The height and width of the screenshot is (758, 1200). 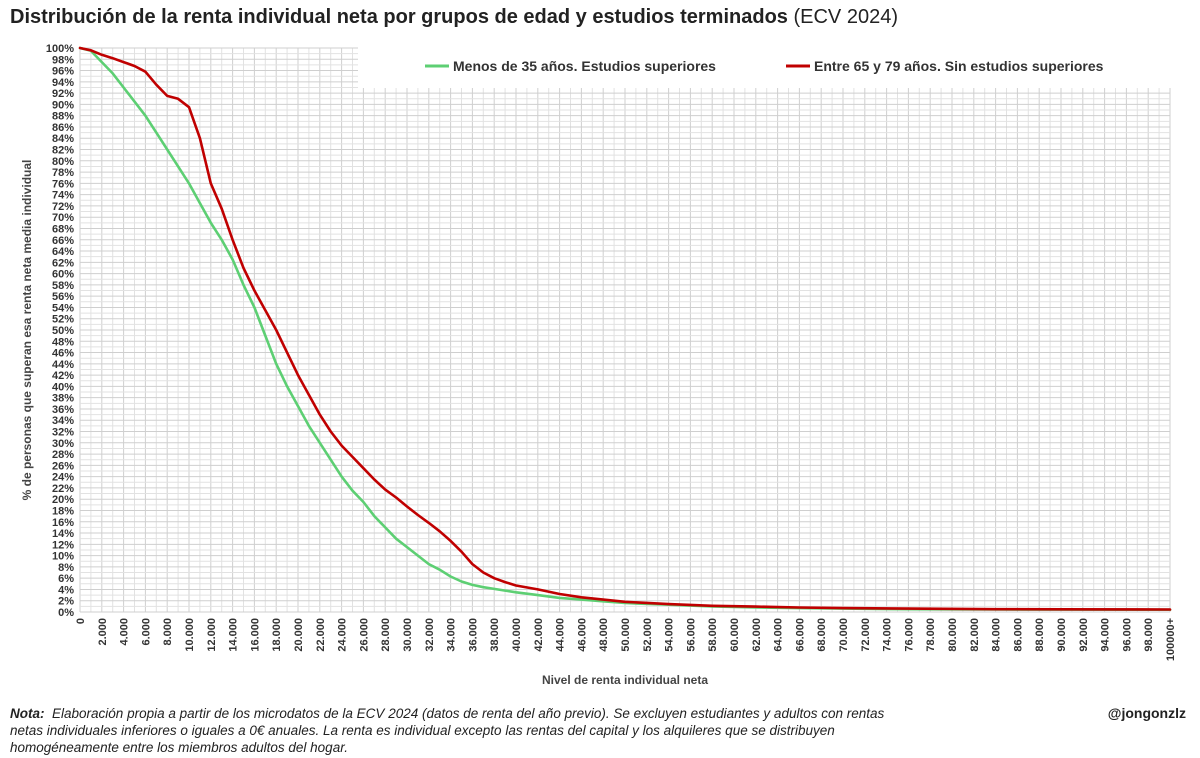 What do you see at coordinates (63, 286) in the screenshot?
I see `y-tick-label: 58%` at bounding box center [63, 286].